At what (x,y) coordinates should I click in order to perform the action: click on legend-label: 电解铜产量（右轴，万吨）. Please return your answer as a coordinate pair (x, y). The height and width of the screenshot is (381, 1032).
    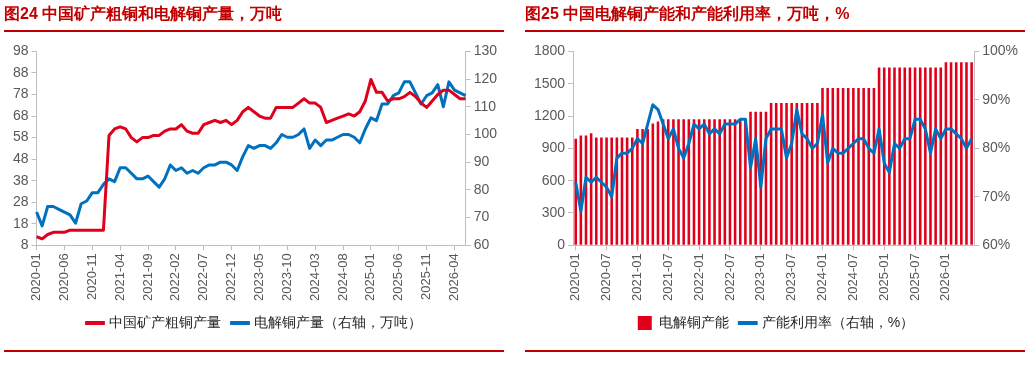
    Looking at the image, I should click on (338, 321).